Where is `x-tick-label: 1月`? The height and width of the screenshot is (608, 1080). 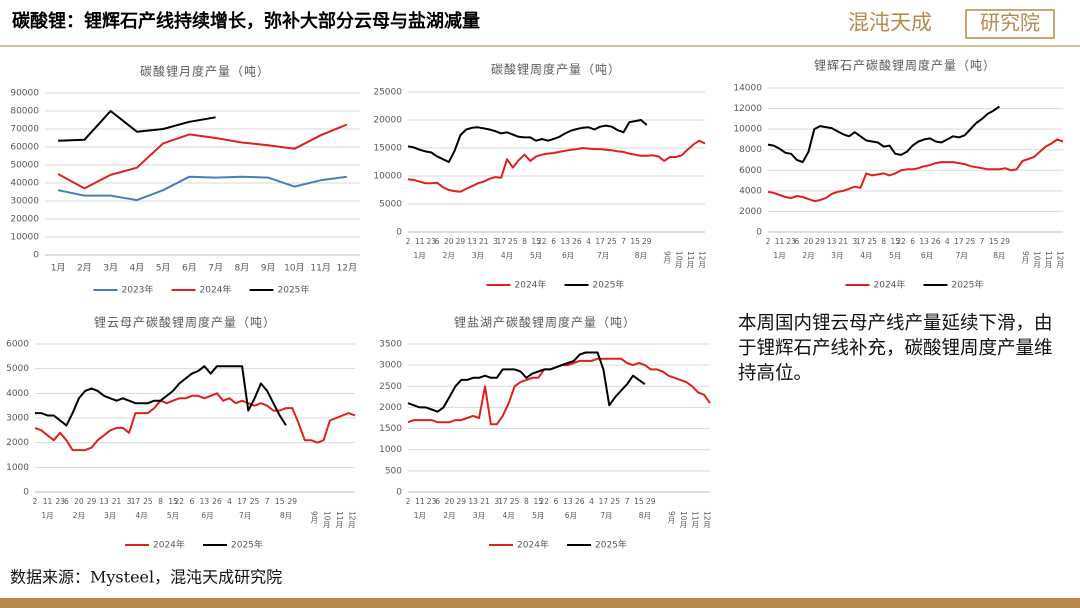
x-tick-label: 1月 is located at coordinates (58, 268).